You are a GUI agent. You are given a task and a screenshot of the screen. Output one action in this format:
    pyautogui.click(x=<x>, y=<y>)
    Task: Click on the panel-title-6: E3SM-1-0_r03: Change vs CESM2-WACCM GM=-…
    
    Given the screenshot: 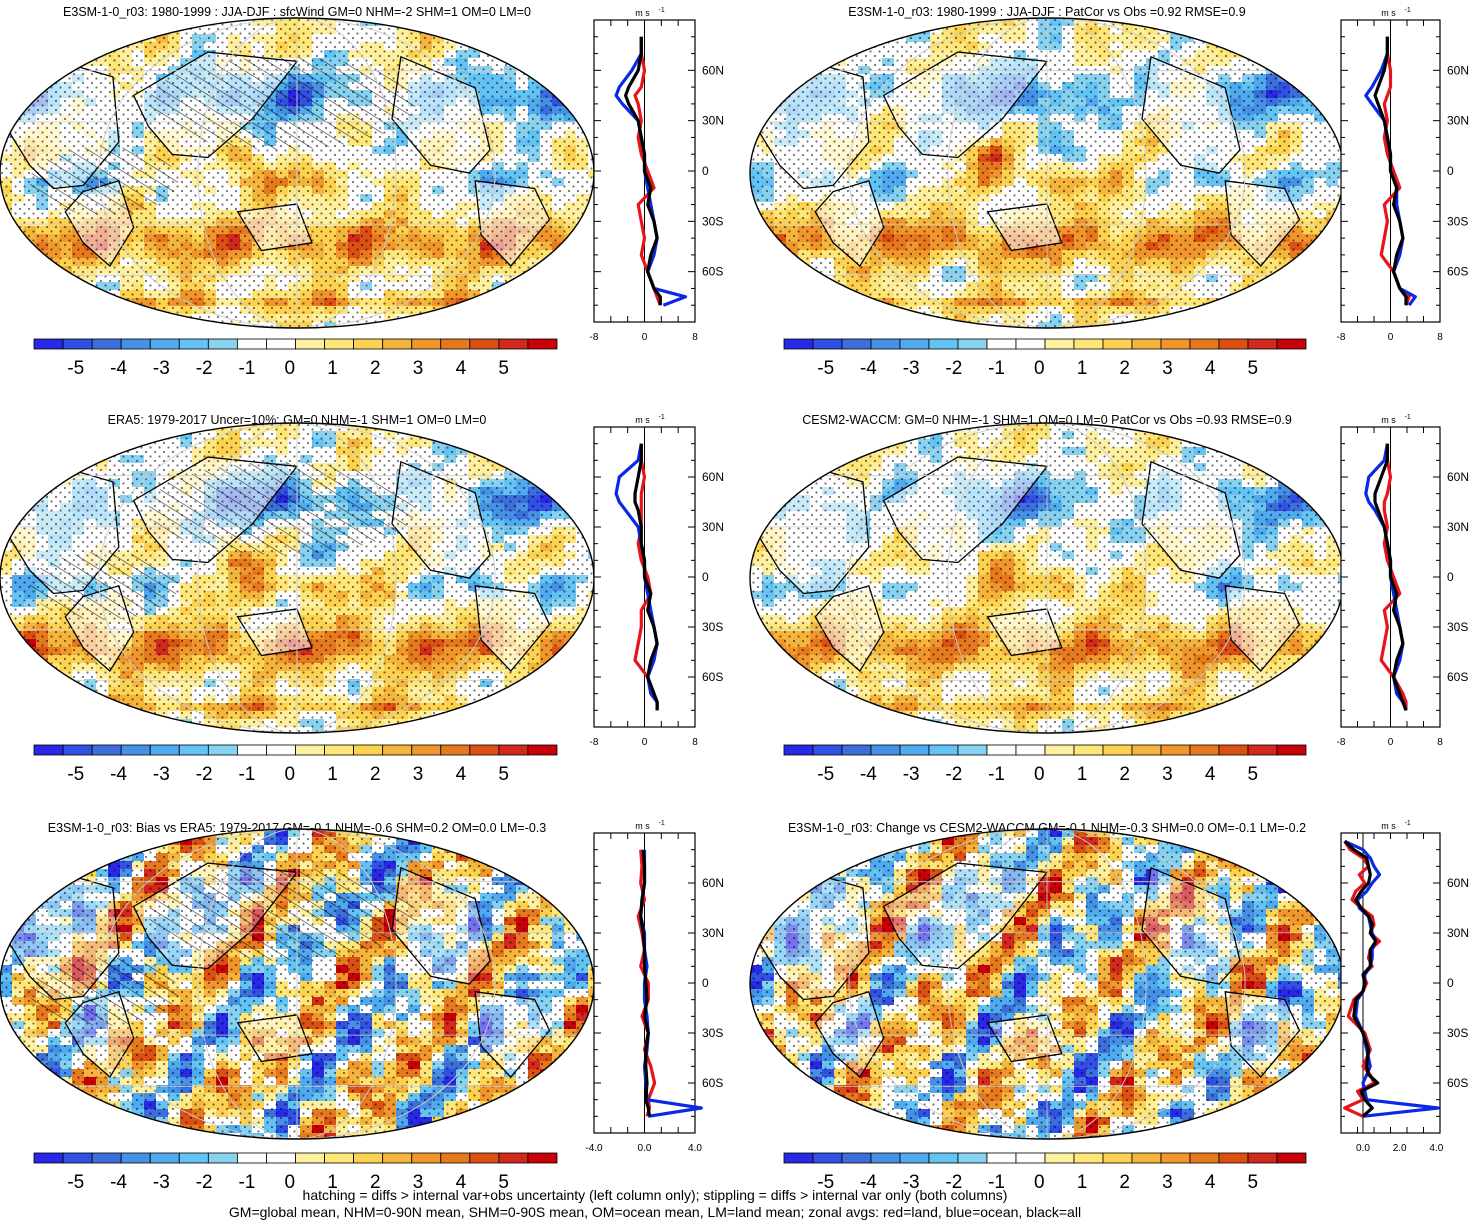 What is the action you would take?
    pyautogui.click(x=1047, y=828)
    